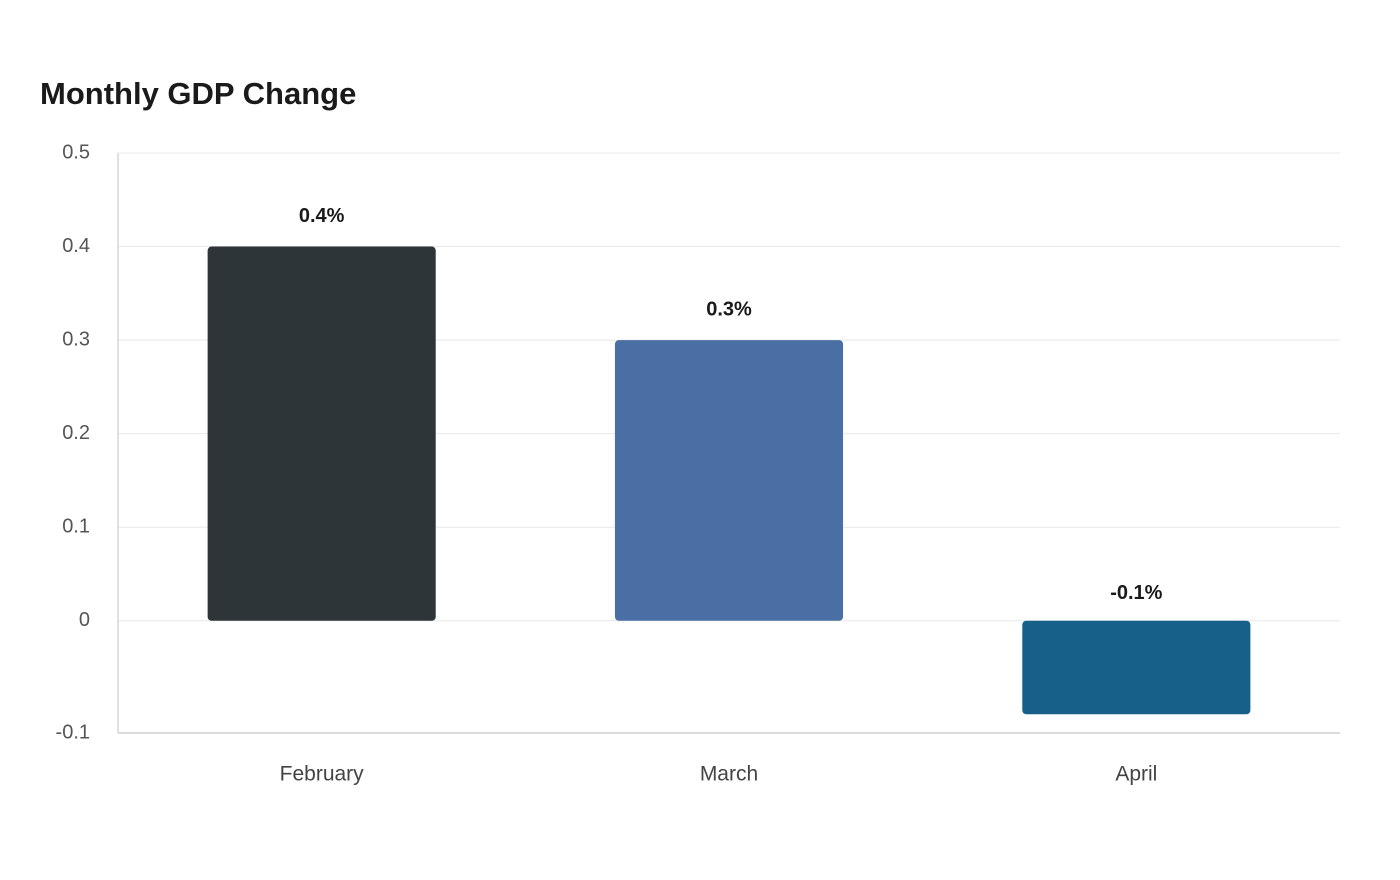 The width and height of the screenshot is (1400, 880). Describe the element at coordinates (76, 433) in the screenshot. I see `y-tick-label: 0.2` at that location.